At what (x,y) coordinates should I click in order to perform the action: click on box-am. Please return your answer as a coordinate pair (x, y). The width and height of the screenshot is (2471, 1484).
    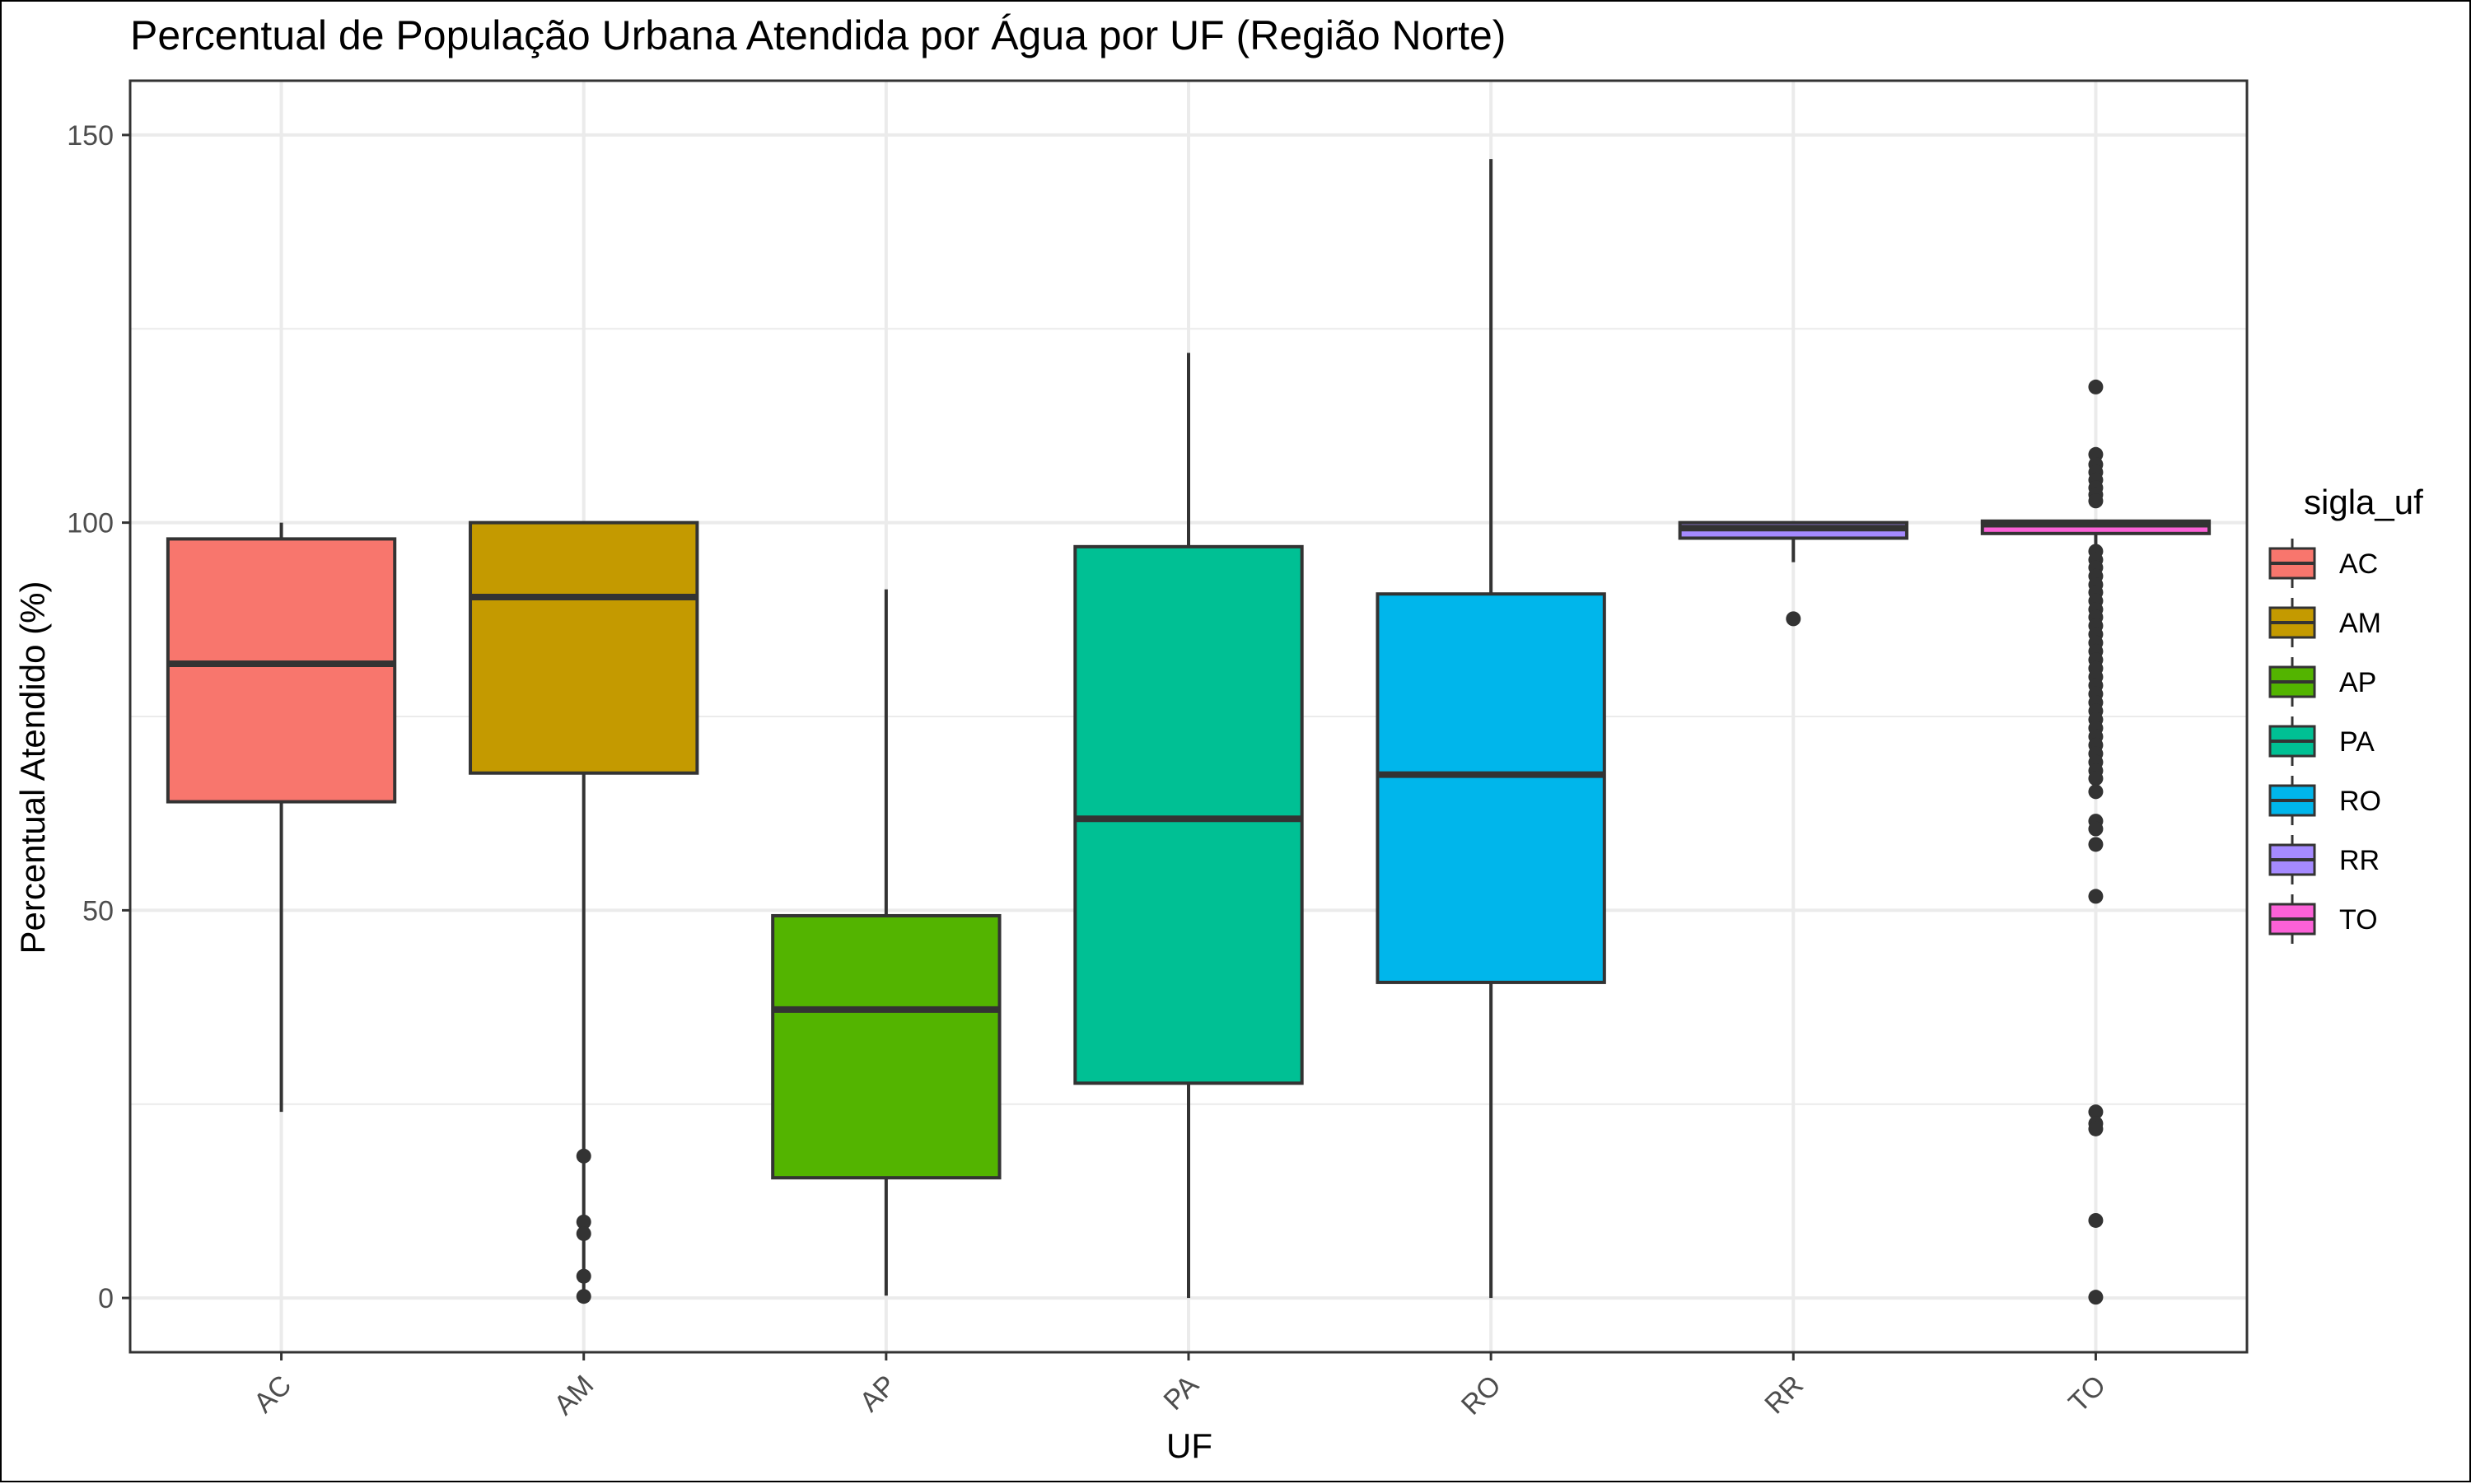
    Looking at the image, I should click on (584, 912).